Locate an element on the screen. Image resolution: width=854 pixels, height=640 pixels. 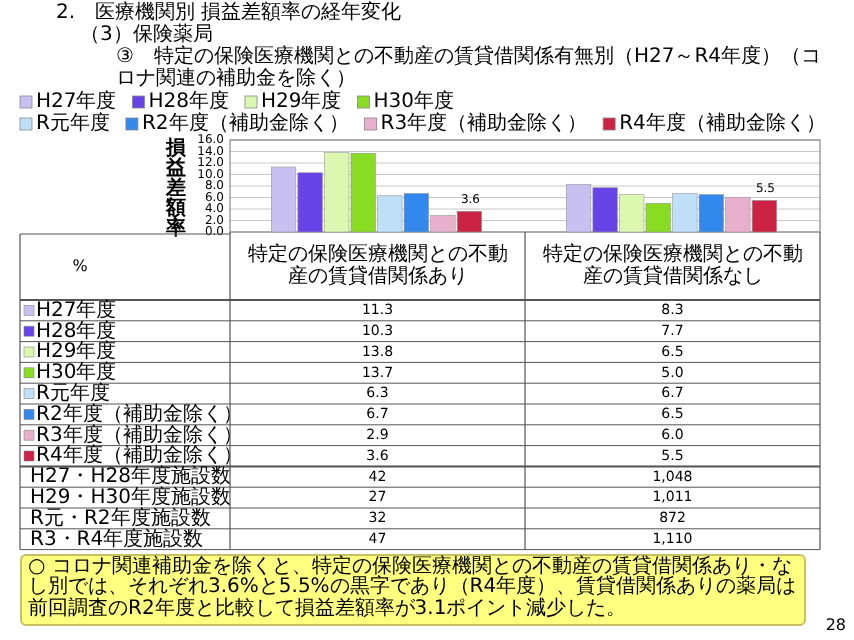
text: ③ 特定の保険医療機関との不動産の賃貸借関係有無別（H27～R4年度）（コロナ関連の補助金を除く） is located at coordinates (470, 68).